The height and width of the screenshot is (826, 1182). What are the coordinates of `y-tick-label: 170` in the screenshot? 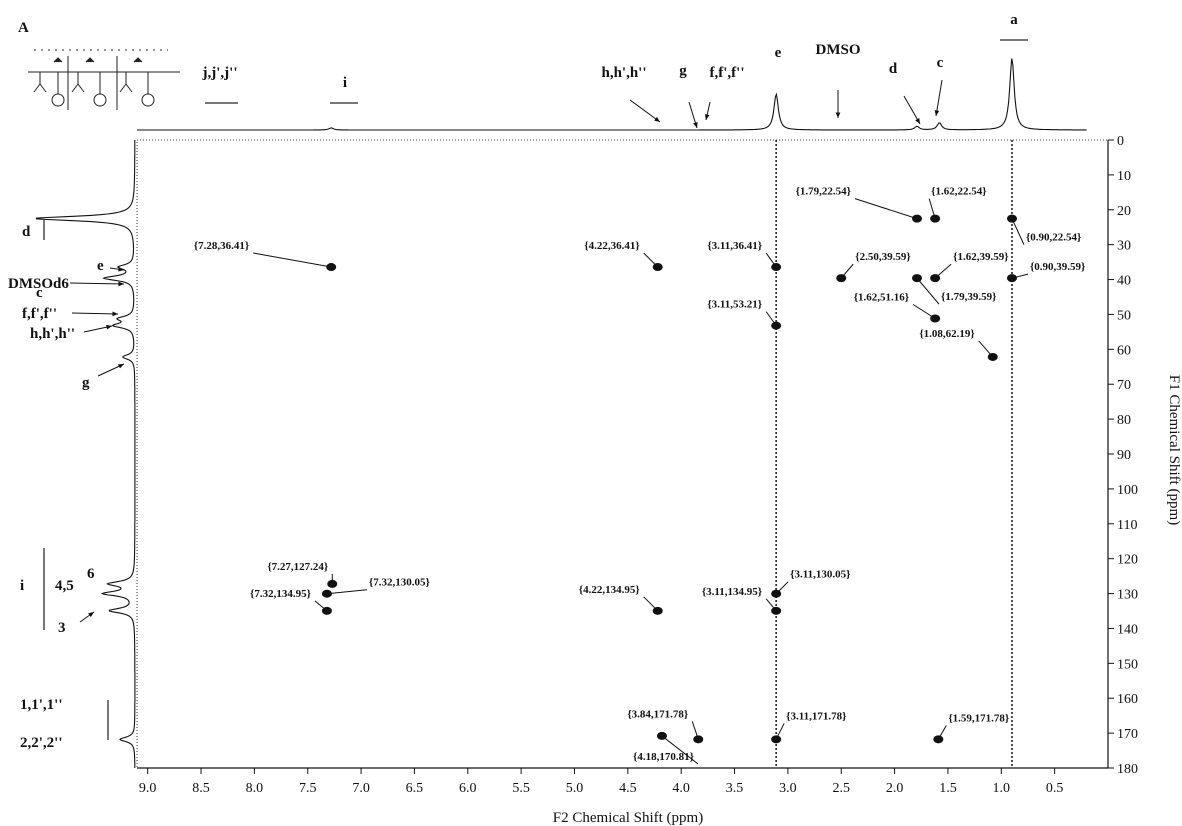 It's located at (1127, 734).